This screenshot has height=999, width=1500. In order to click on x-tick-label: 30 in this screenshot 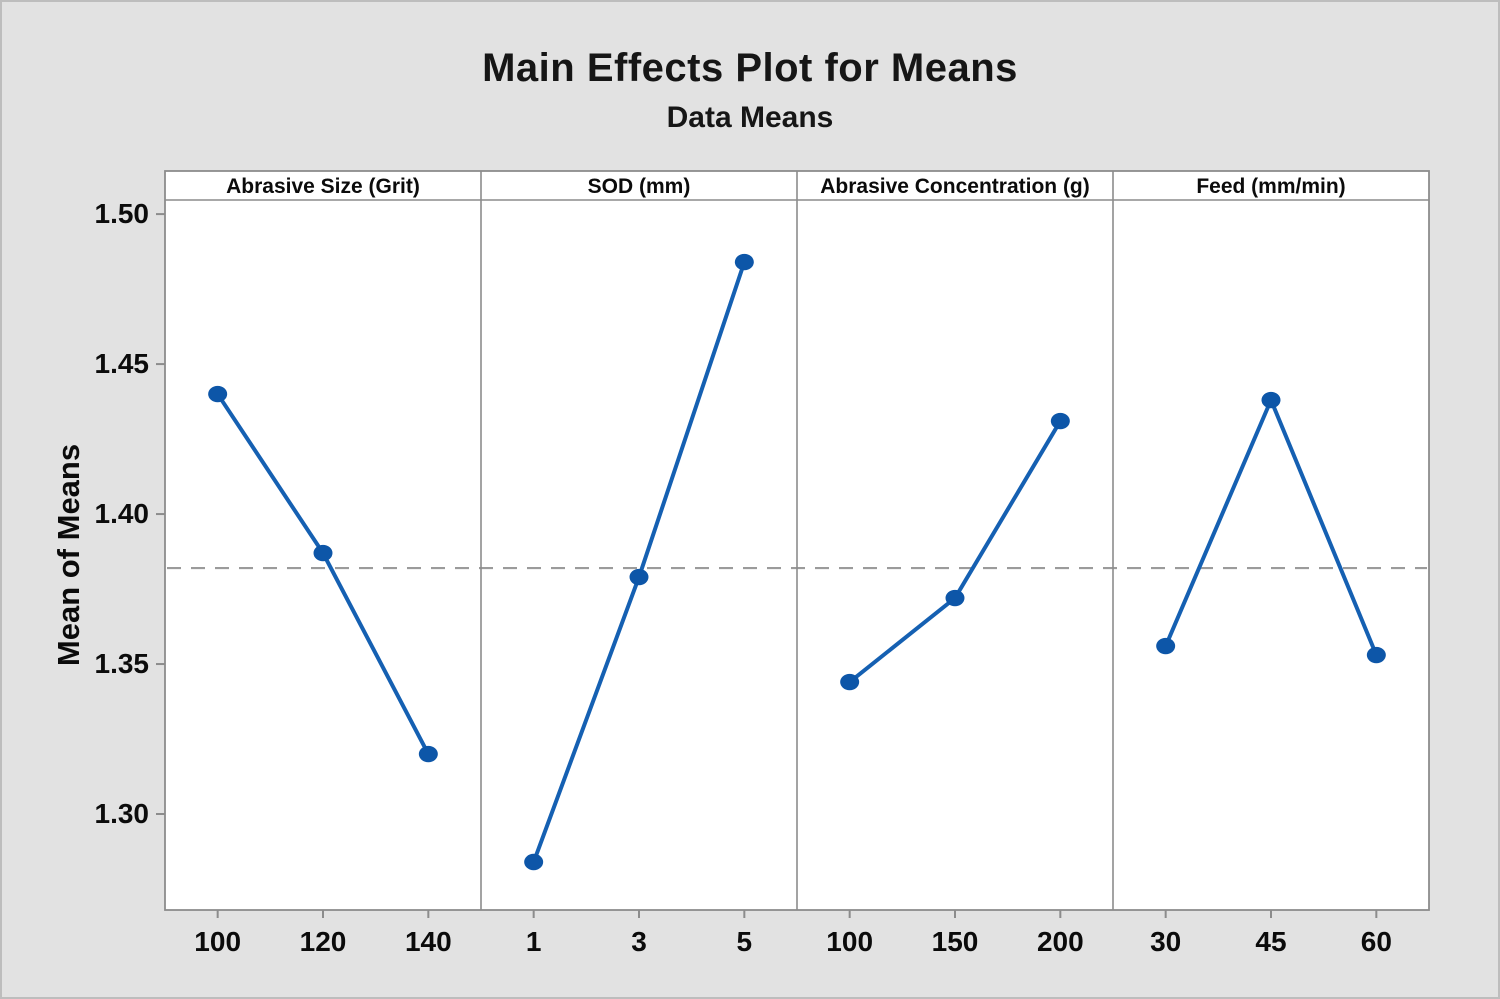, I will do `click(1165, 941)`.